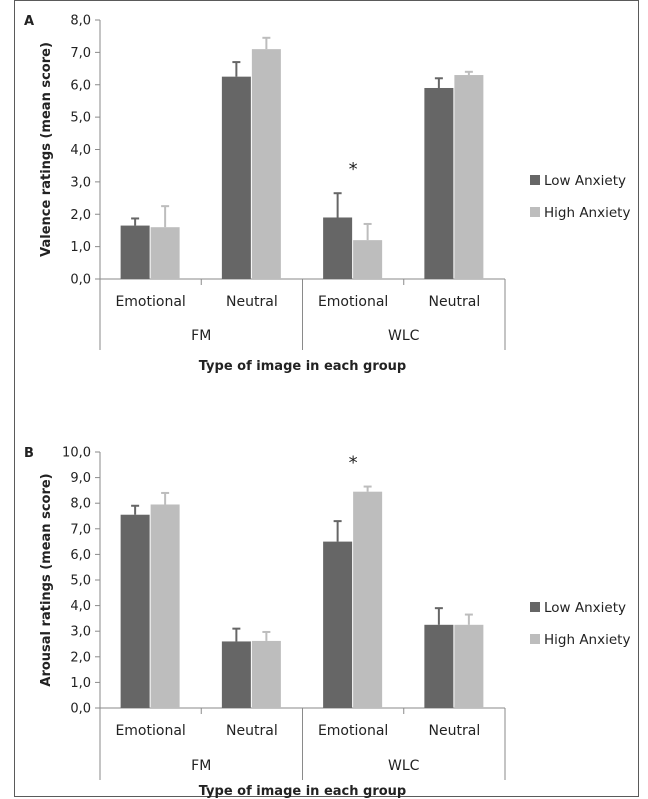  I want to click on panel-letter: B, so click(29, 453).